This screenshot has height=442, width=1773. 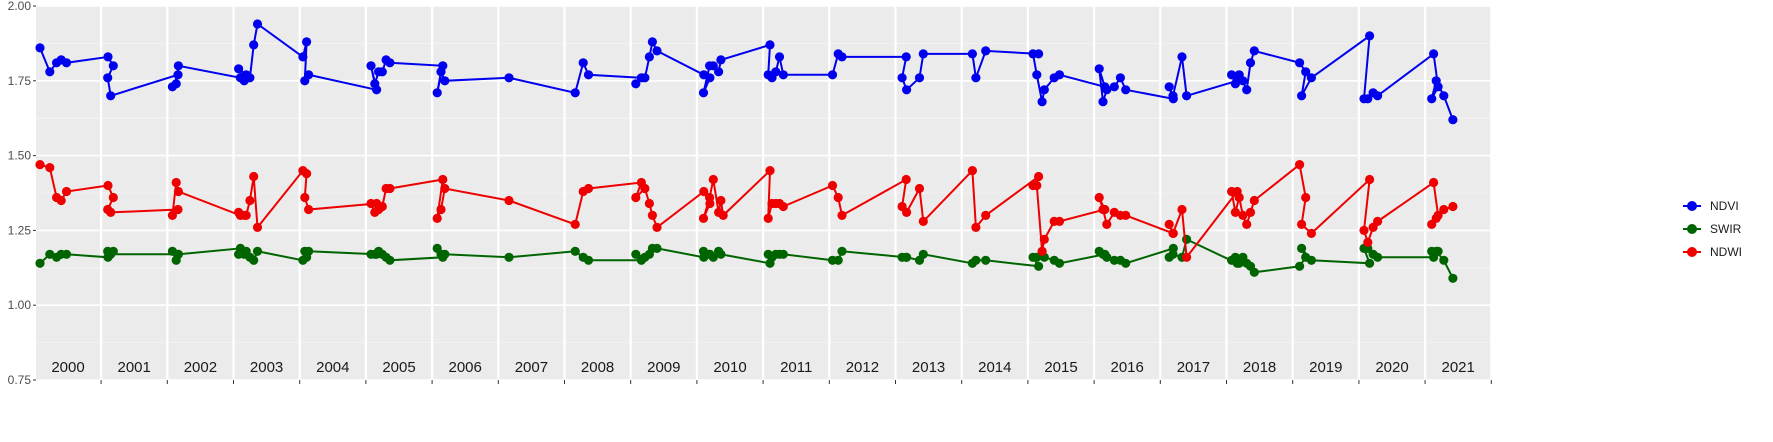 What do you see at coordinates (1325, 367) in the screenshot?
I see `x-tick-label: 2019` at bounding box center [1325, 367].